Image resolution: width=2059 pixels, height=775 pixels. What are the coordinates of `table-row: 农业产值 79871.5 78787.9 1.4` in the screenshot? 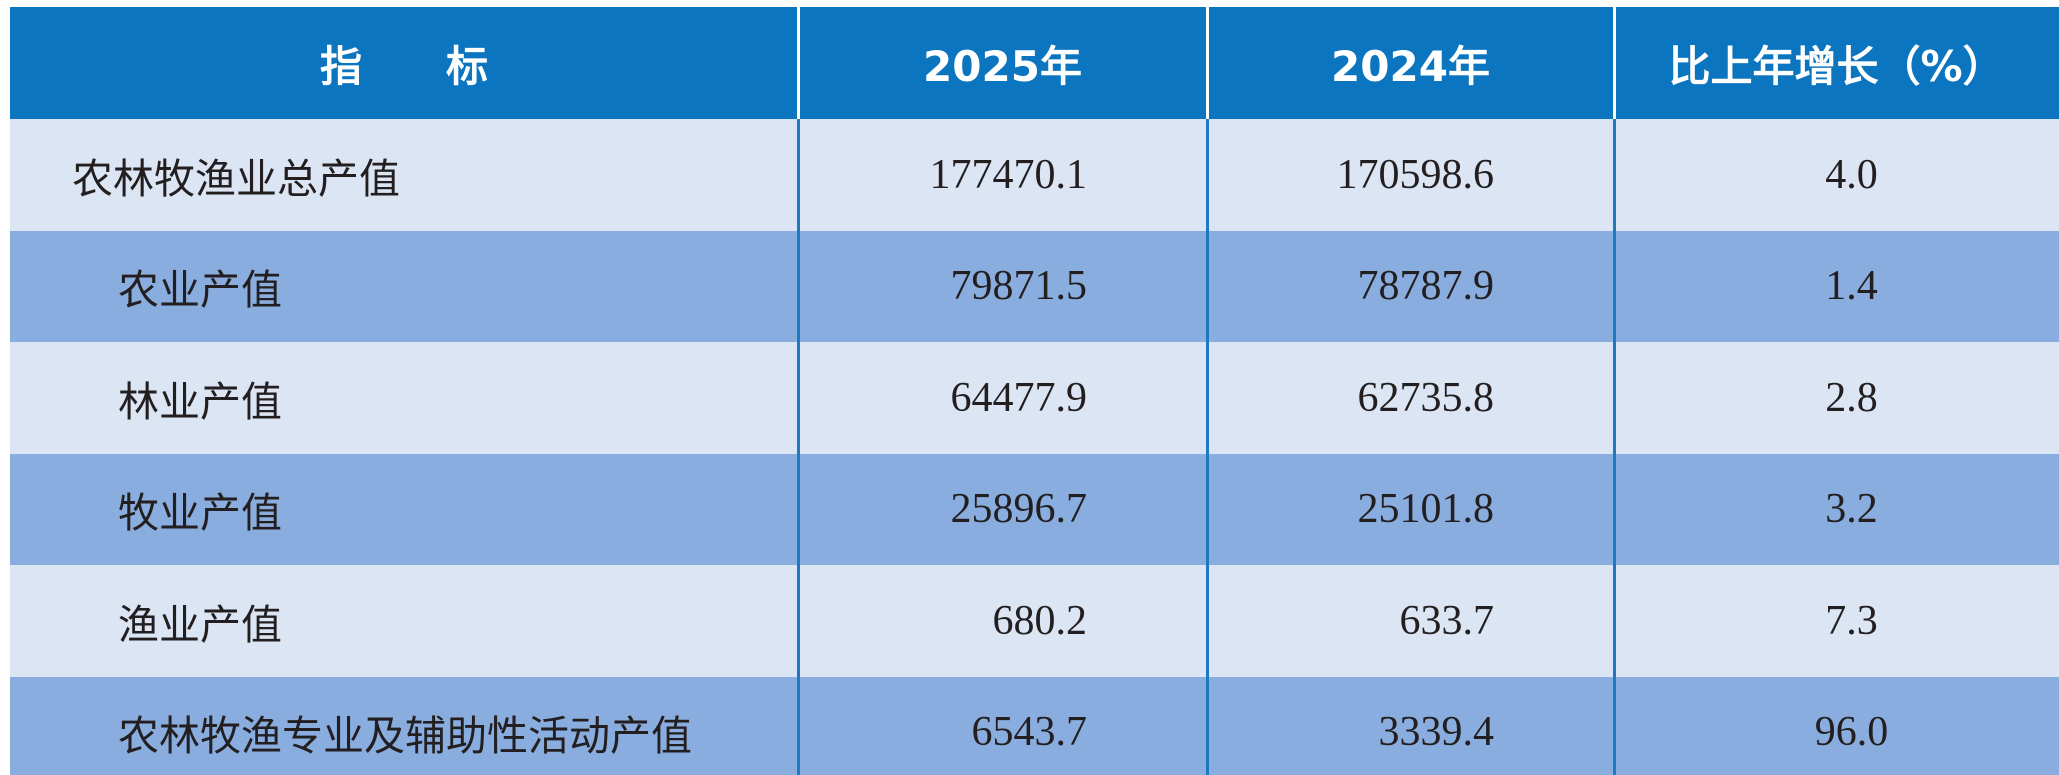 It's located at (1034, 286).